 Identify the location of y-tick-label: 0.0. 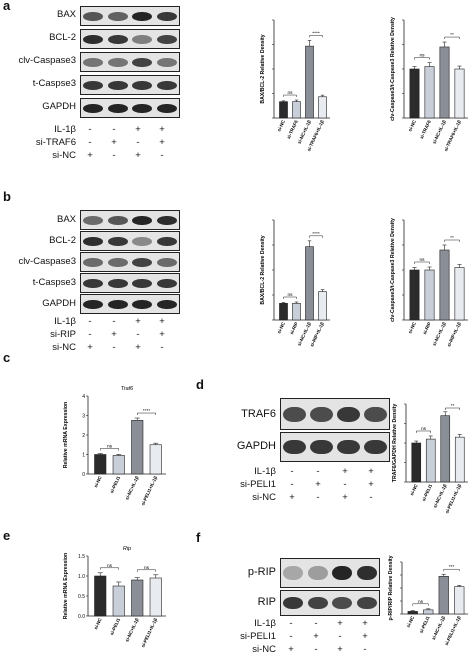
(81, 617).